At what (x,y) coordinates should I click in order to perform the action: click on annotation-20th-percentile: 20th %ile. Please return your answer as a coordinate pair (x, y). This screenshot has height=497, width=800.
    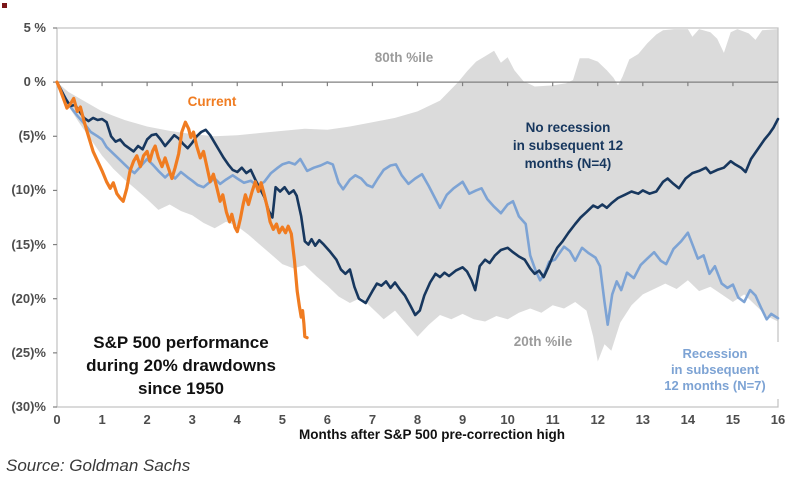
    Looking at the image, I should click on (543, 341).